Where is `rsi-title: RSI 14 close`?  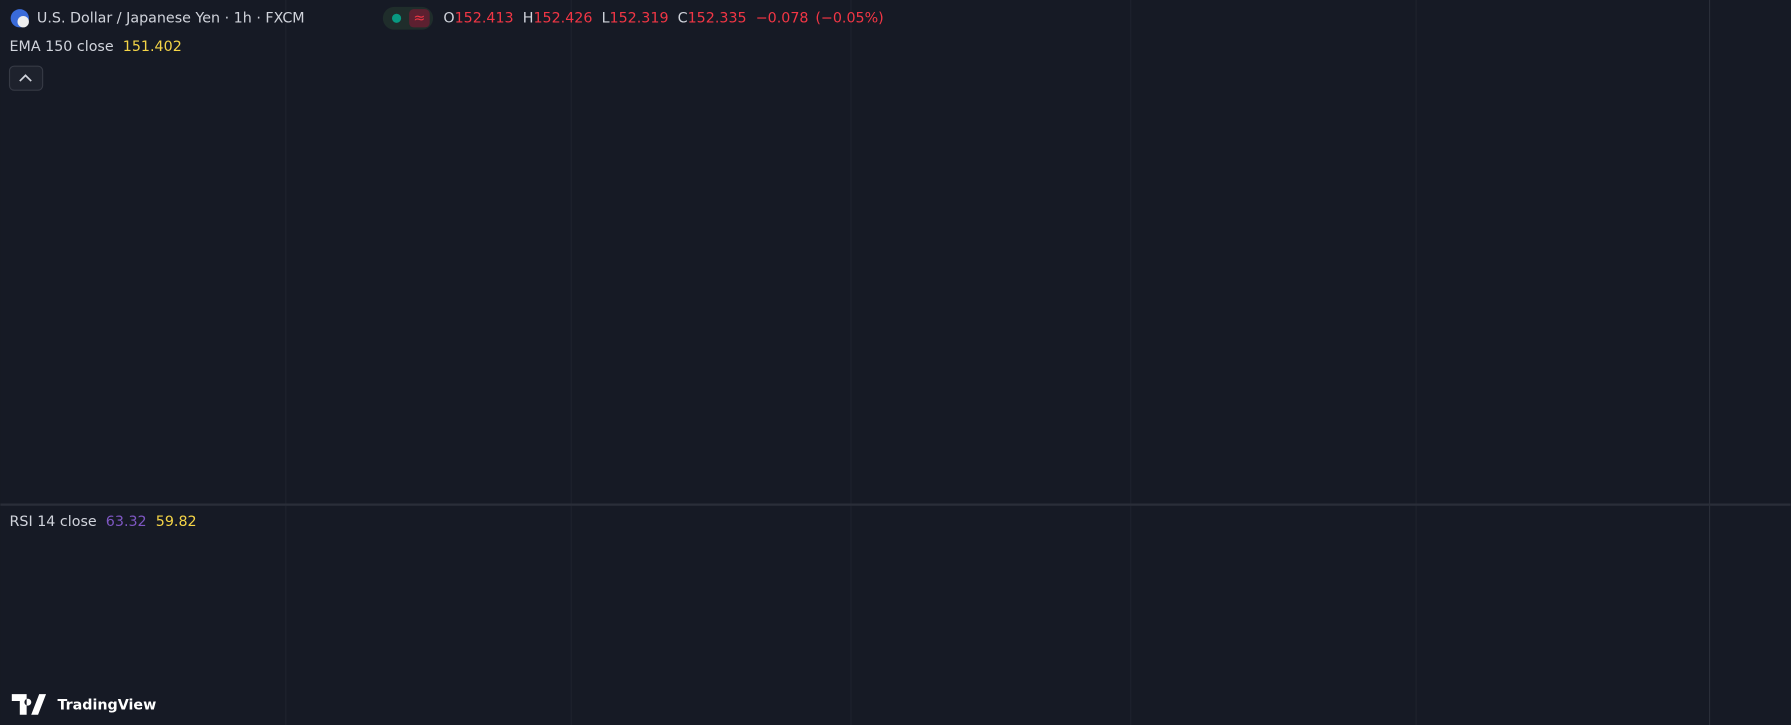
rsi-title: RSI 14 close is located at coordinates (53, 522).